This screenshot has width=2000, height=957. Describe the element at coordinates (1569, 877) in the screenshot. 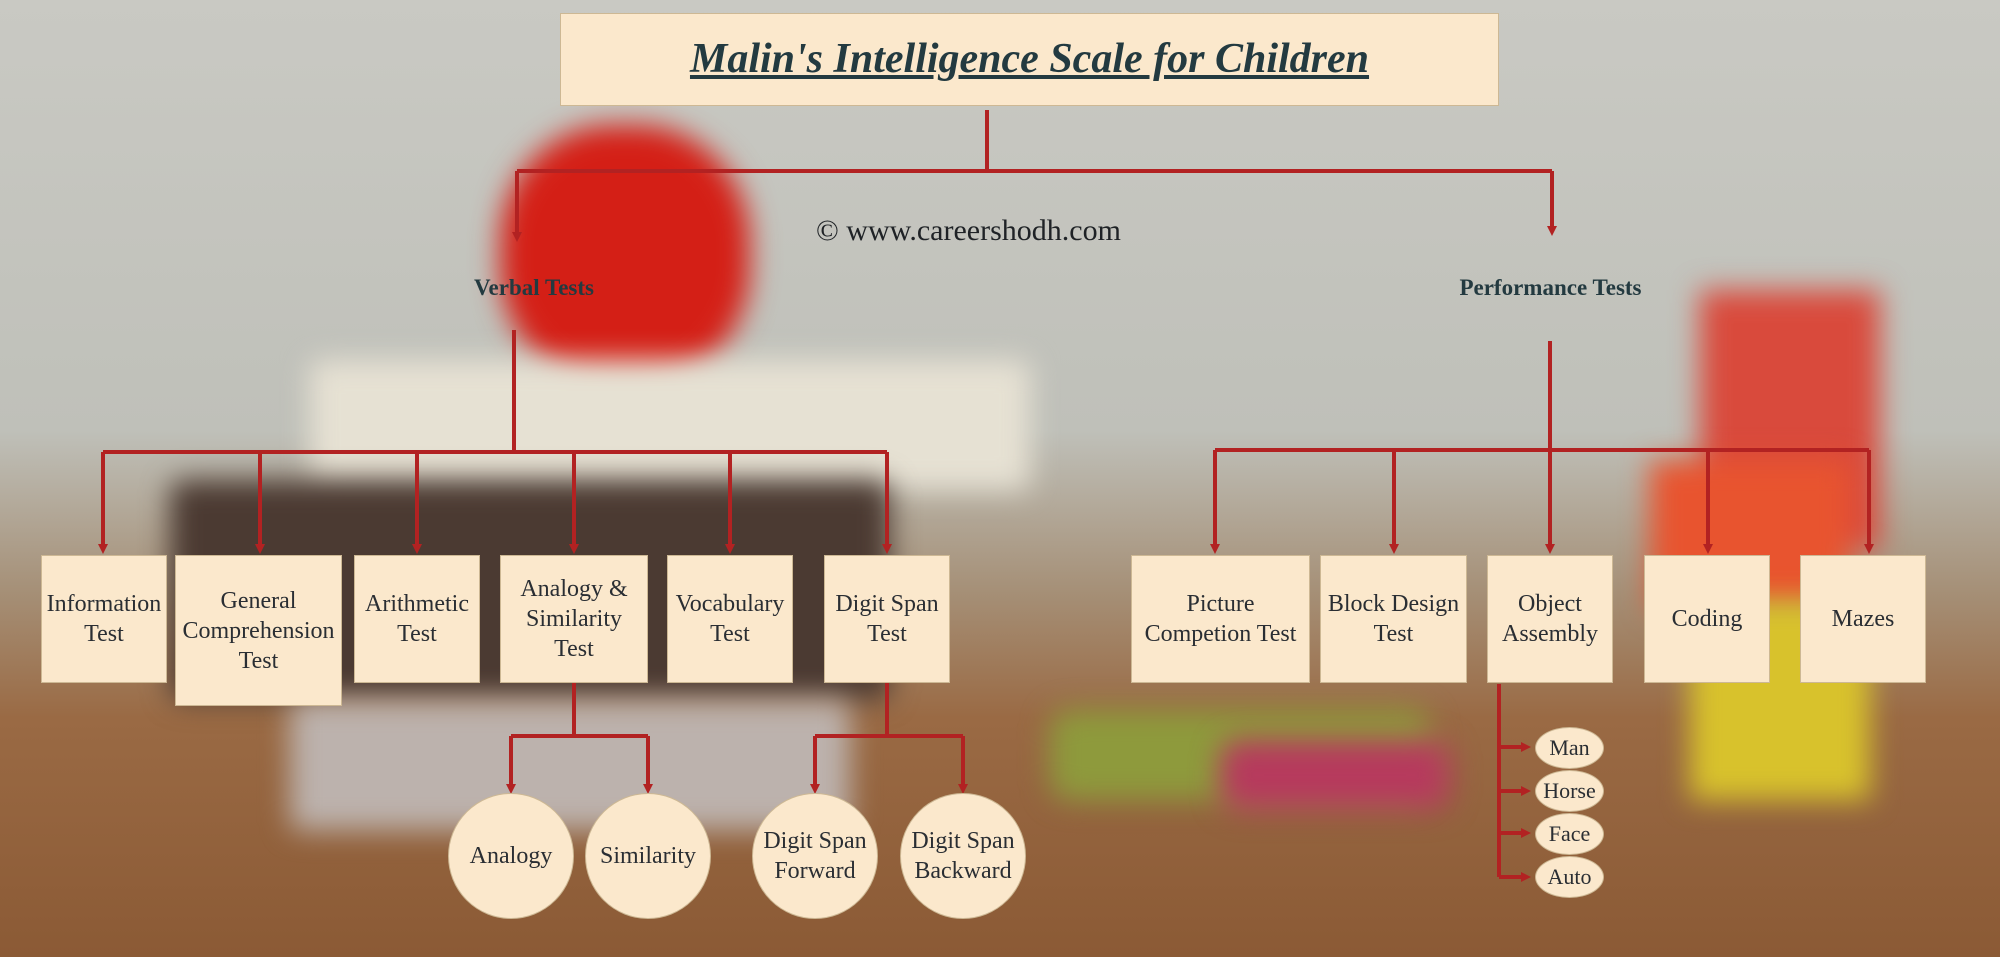

I see `auto-node: Auto` at that location.